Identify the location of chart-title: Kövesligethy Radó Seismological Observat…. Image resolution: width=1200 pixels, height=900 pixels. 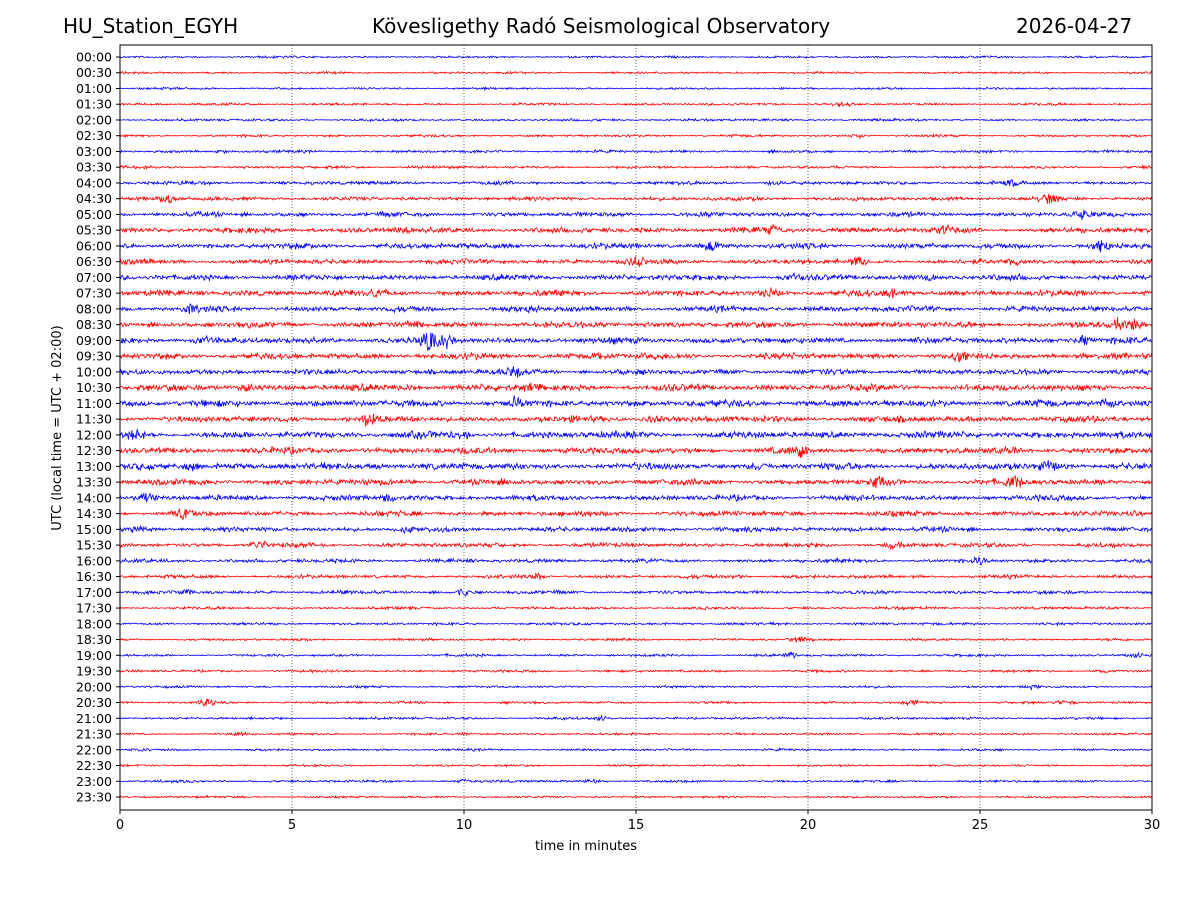
(601, 26).